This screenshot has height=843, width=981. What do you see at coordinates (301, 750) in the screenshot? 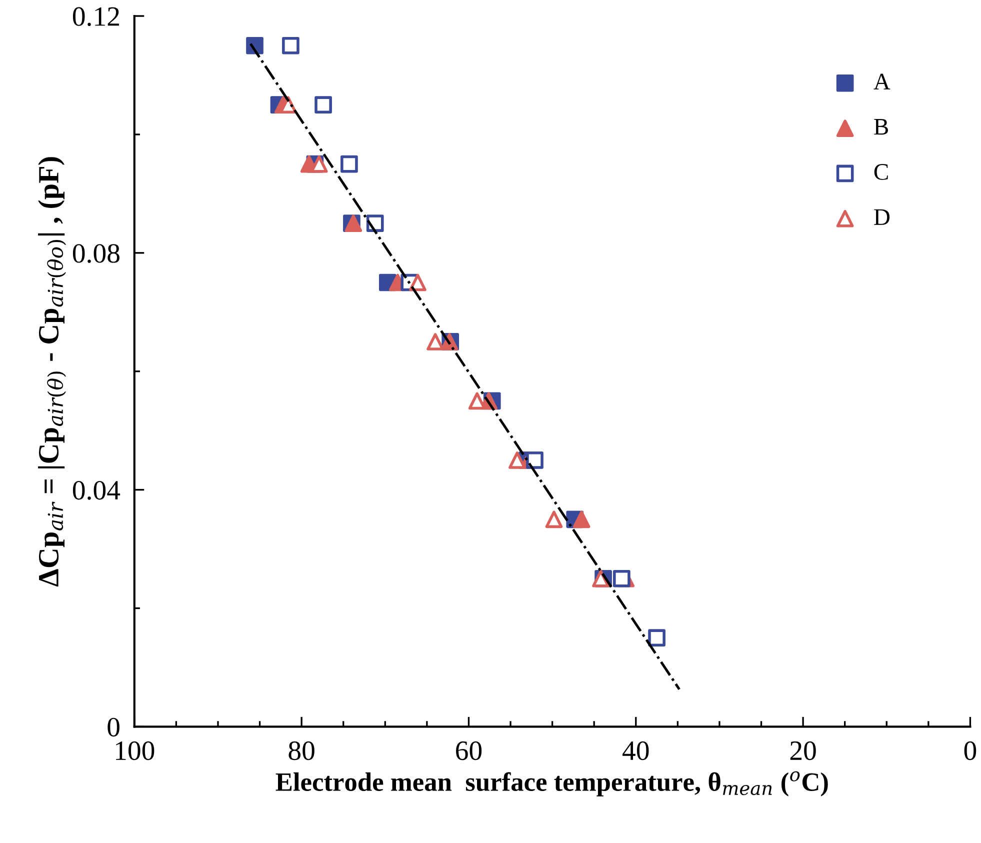
I see `x-tick-label: 80` at bounding box center [301, 750].